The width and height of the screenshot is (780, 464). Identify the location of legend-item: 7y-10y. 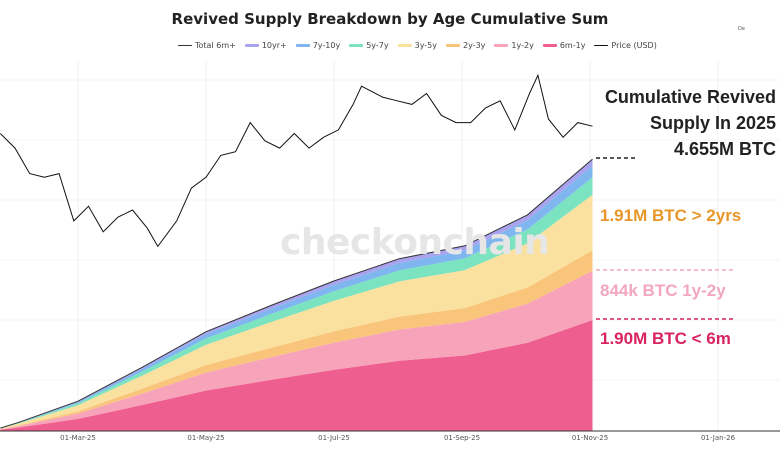
(318, 45).